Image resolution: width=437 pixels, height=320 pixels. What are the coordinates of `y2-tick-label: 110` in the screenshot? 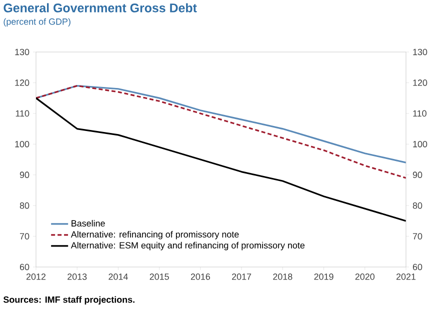 It's located at (23, 113).